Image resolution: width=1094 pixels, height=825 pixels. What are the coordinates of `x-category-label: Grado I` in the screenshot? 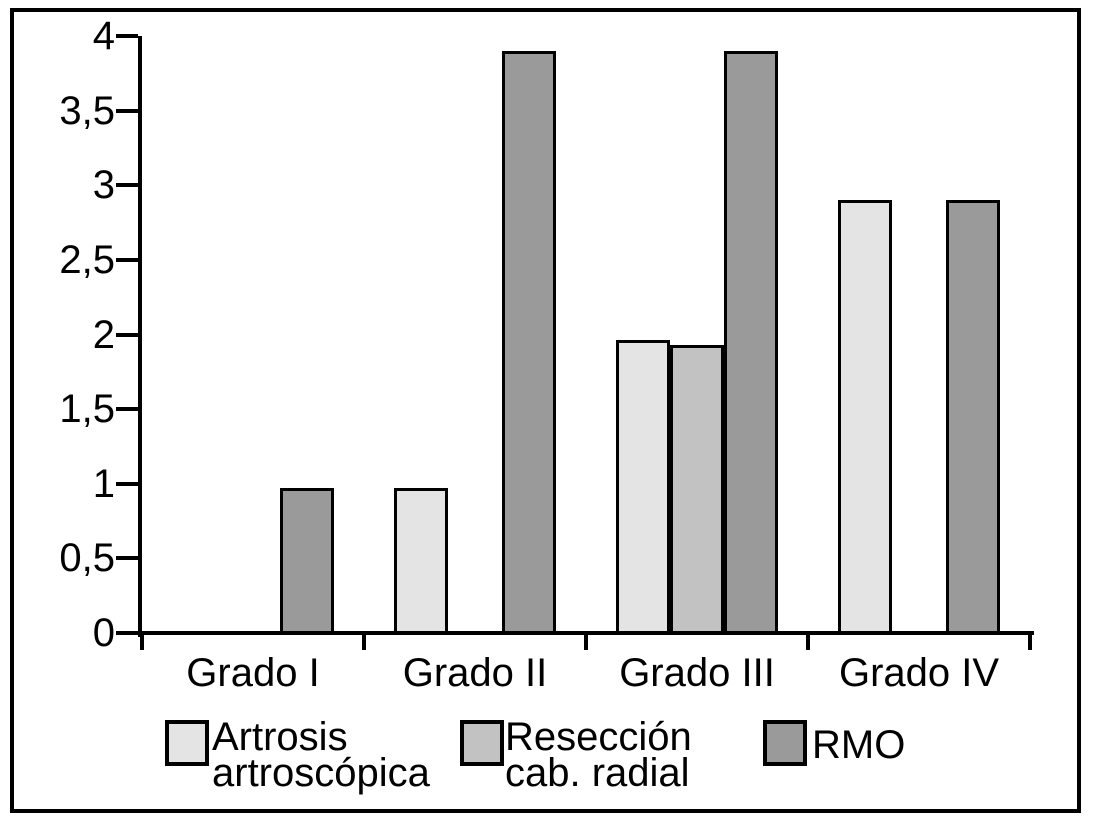 It's located at (253, 673).